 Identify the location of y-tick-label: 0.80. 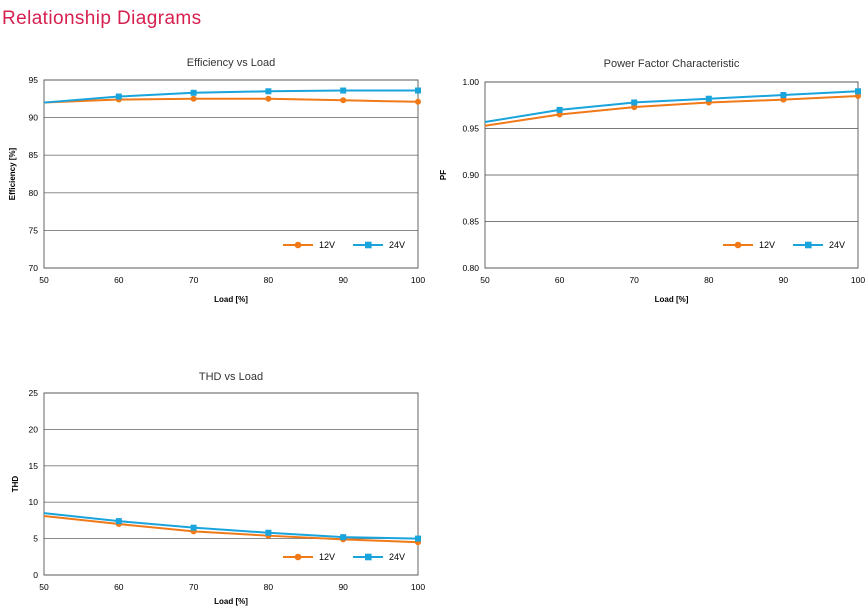
(470, 268).